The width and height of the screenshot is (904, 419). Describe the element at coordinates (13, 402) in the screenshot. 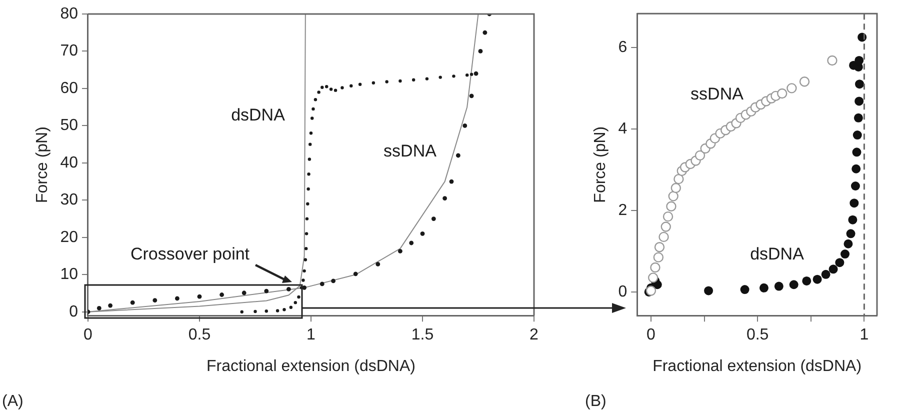

I see `text: (A)` at that location.